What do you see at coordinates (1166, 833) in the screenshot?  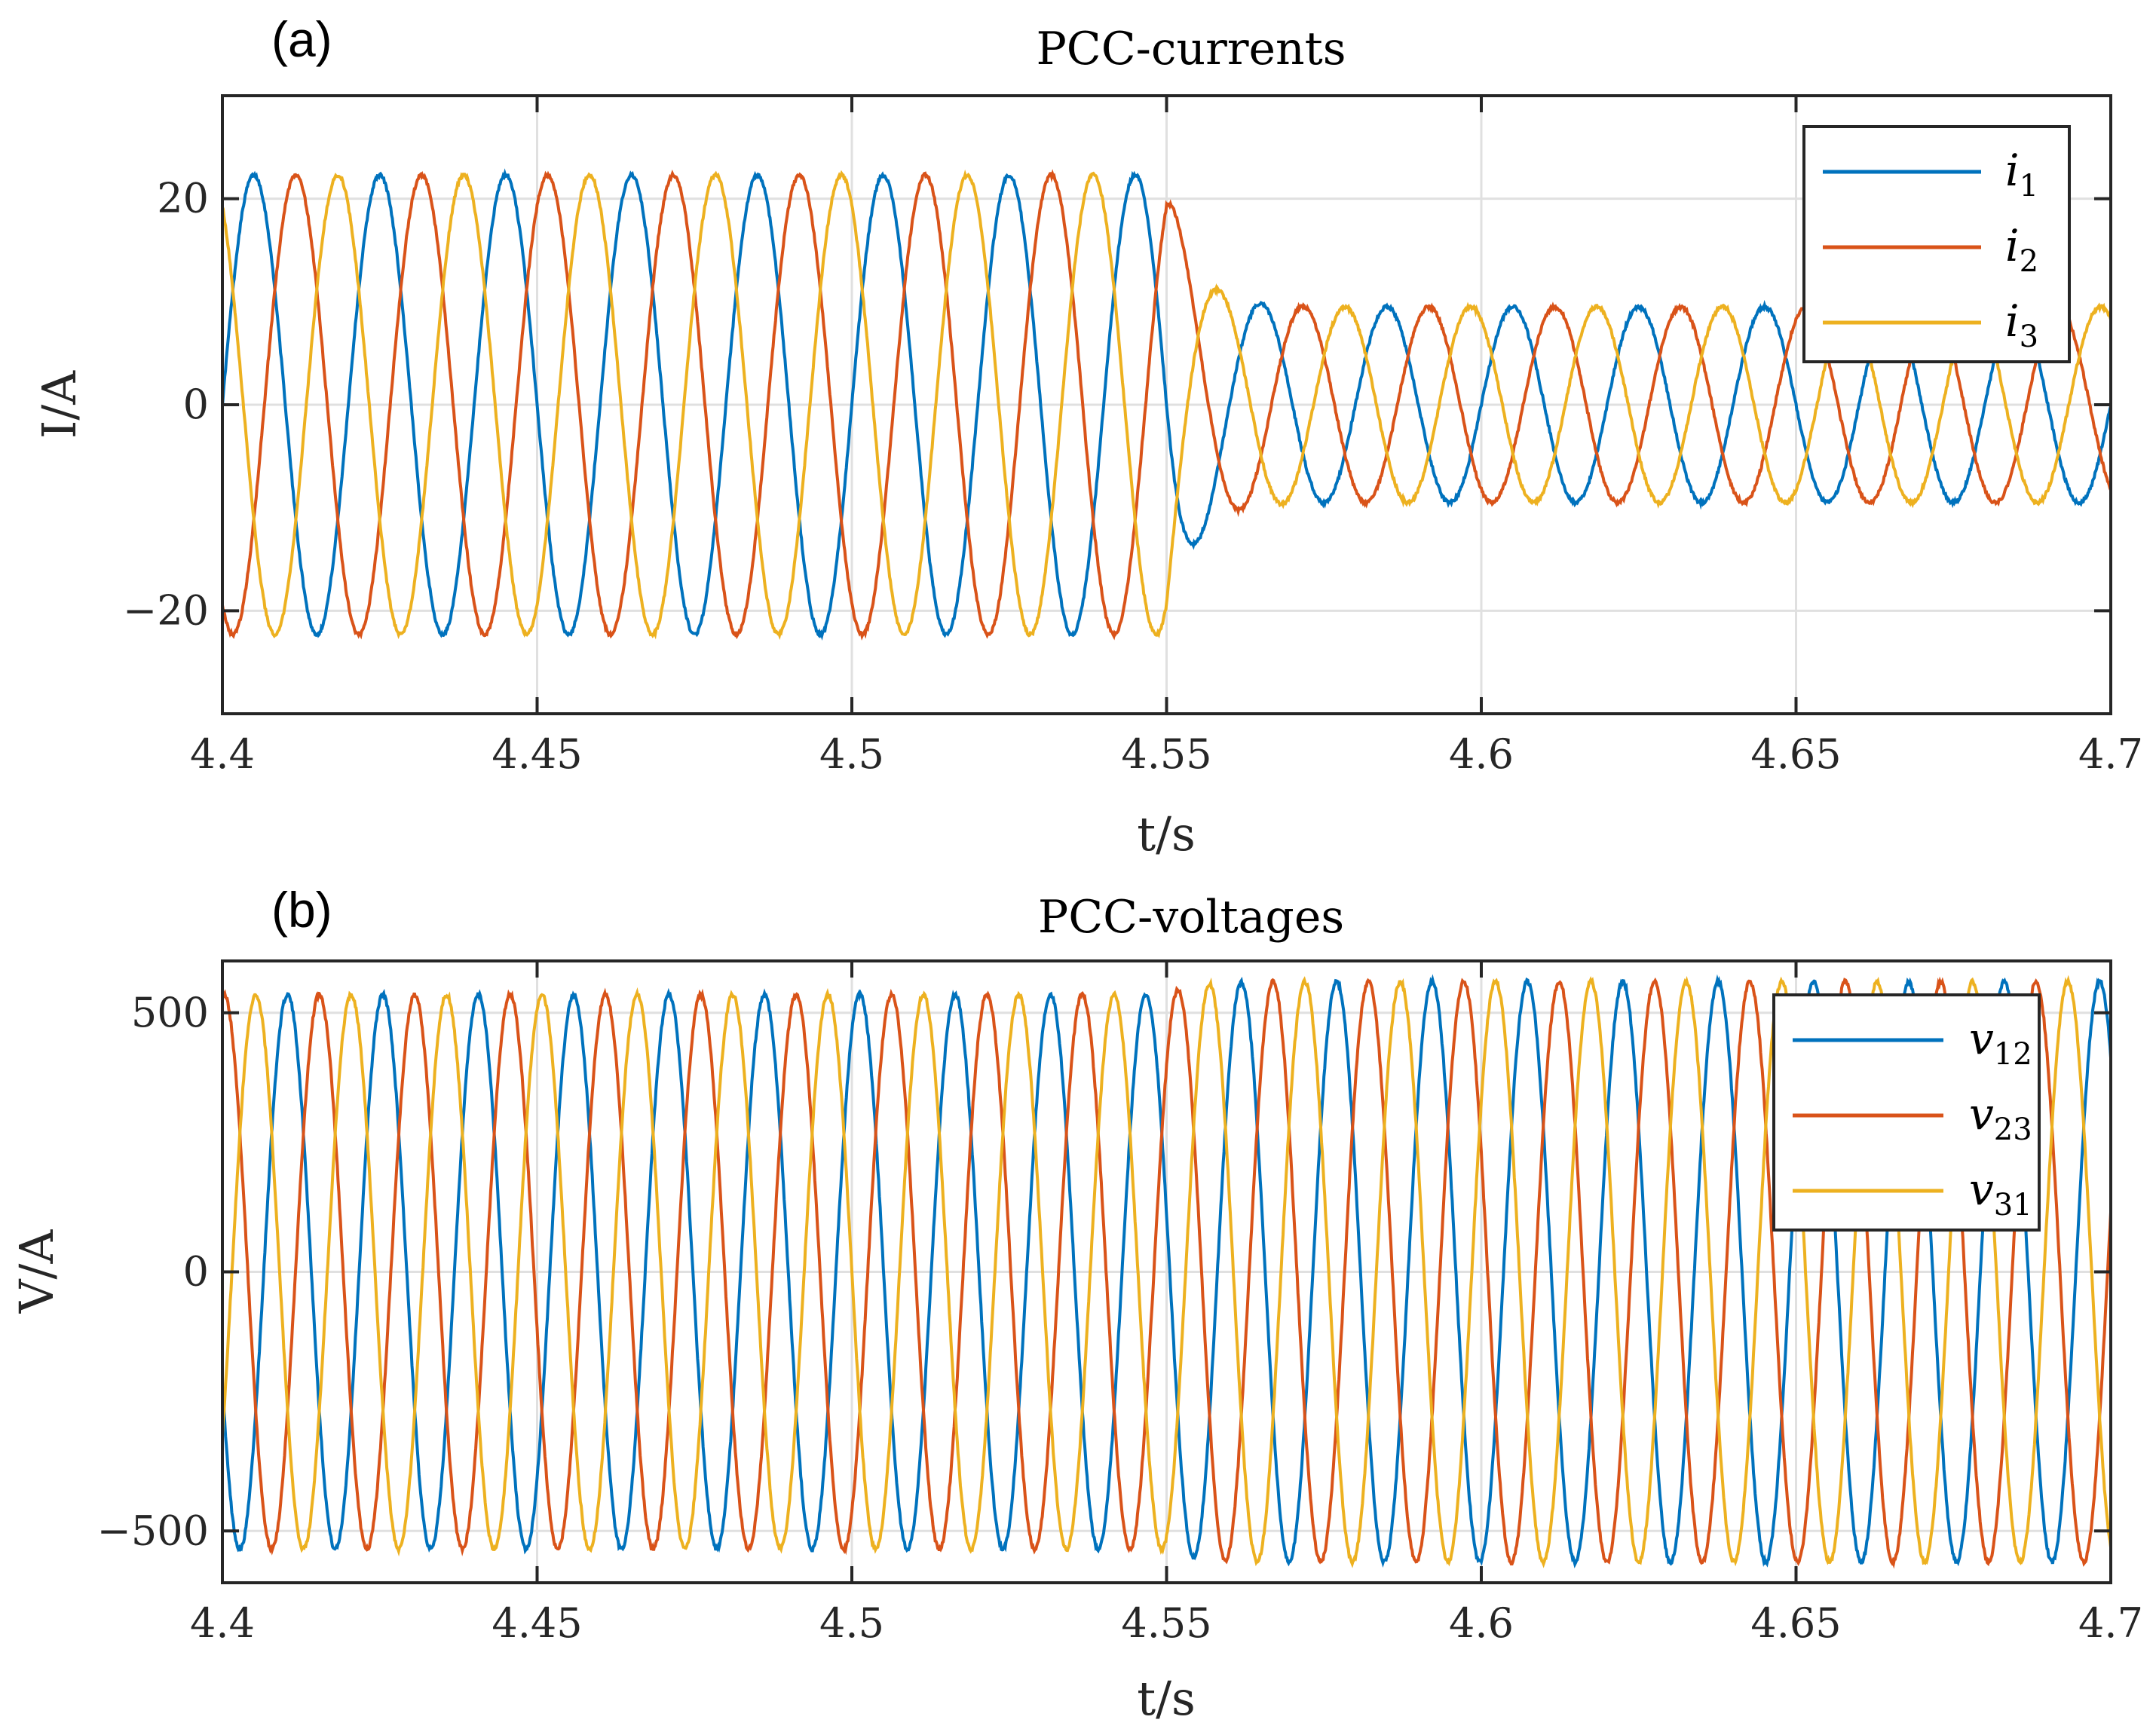 I see `panel-a-xlabel: t/s` at bounding box center [1166, 833].